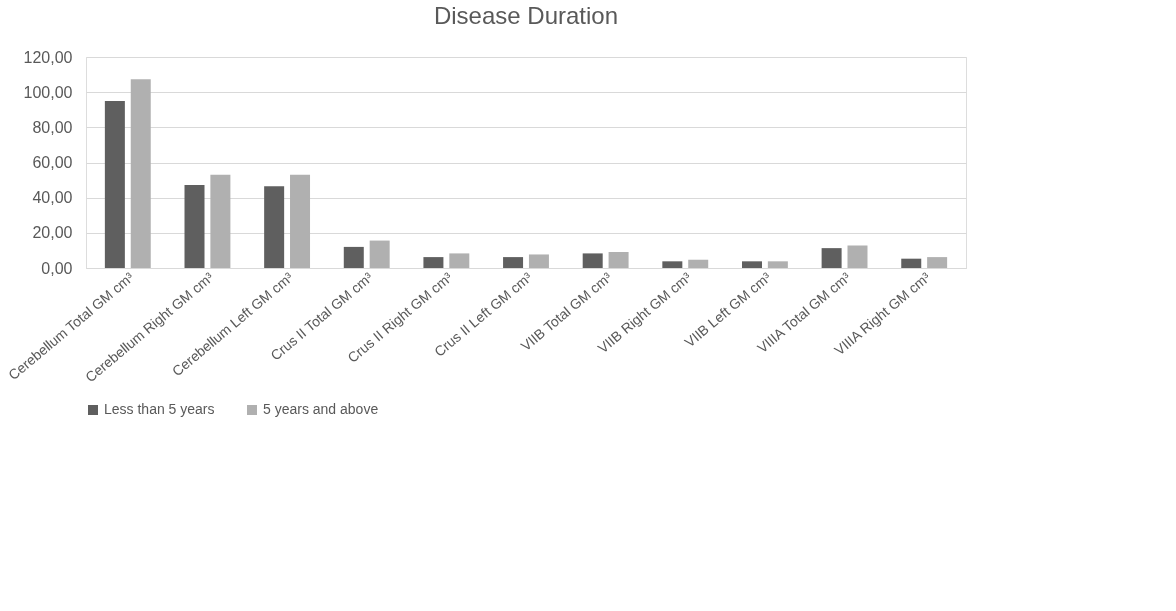 The image size is (1176, 611). What do you see at coordinates (48, 57) in the screenshot?
I see `y-tick-label: 120,00` at bounding box center [48, 57].